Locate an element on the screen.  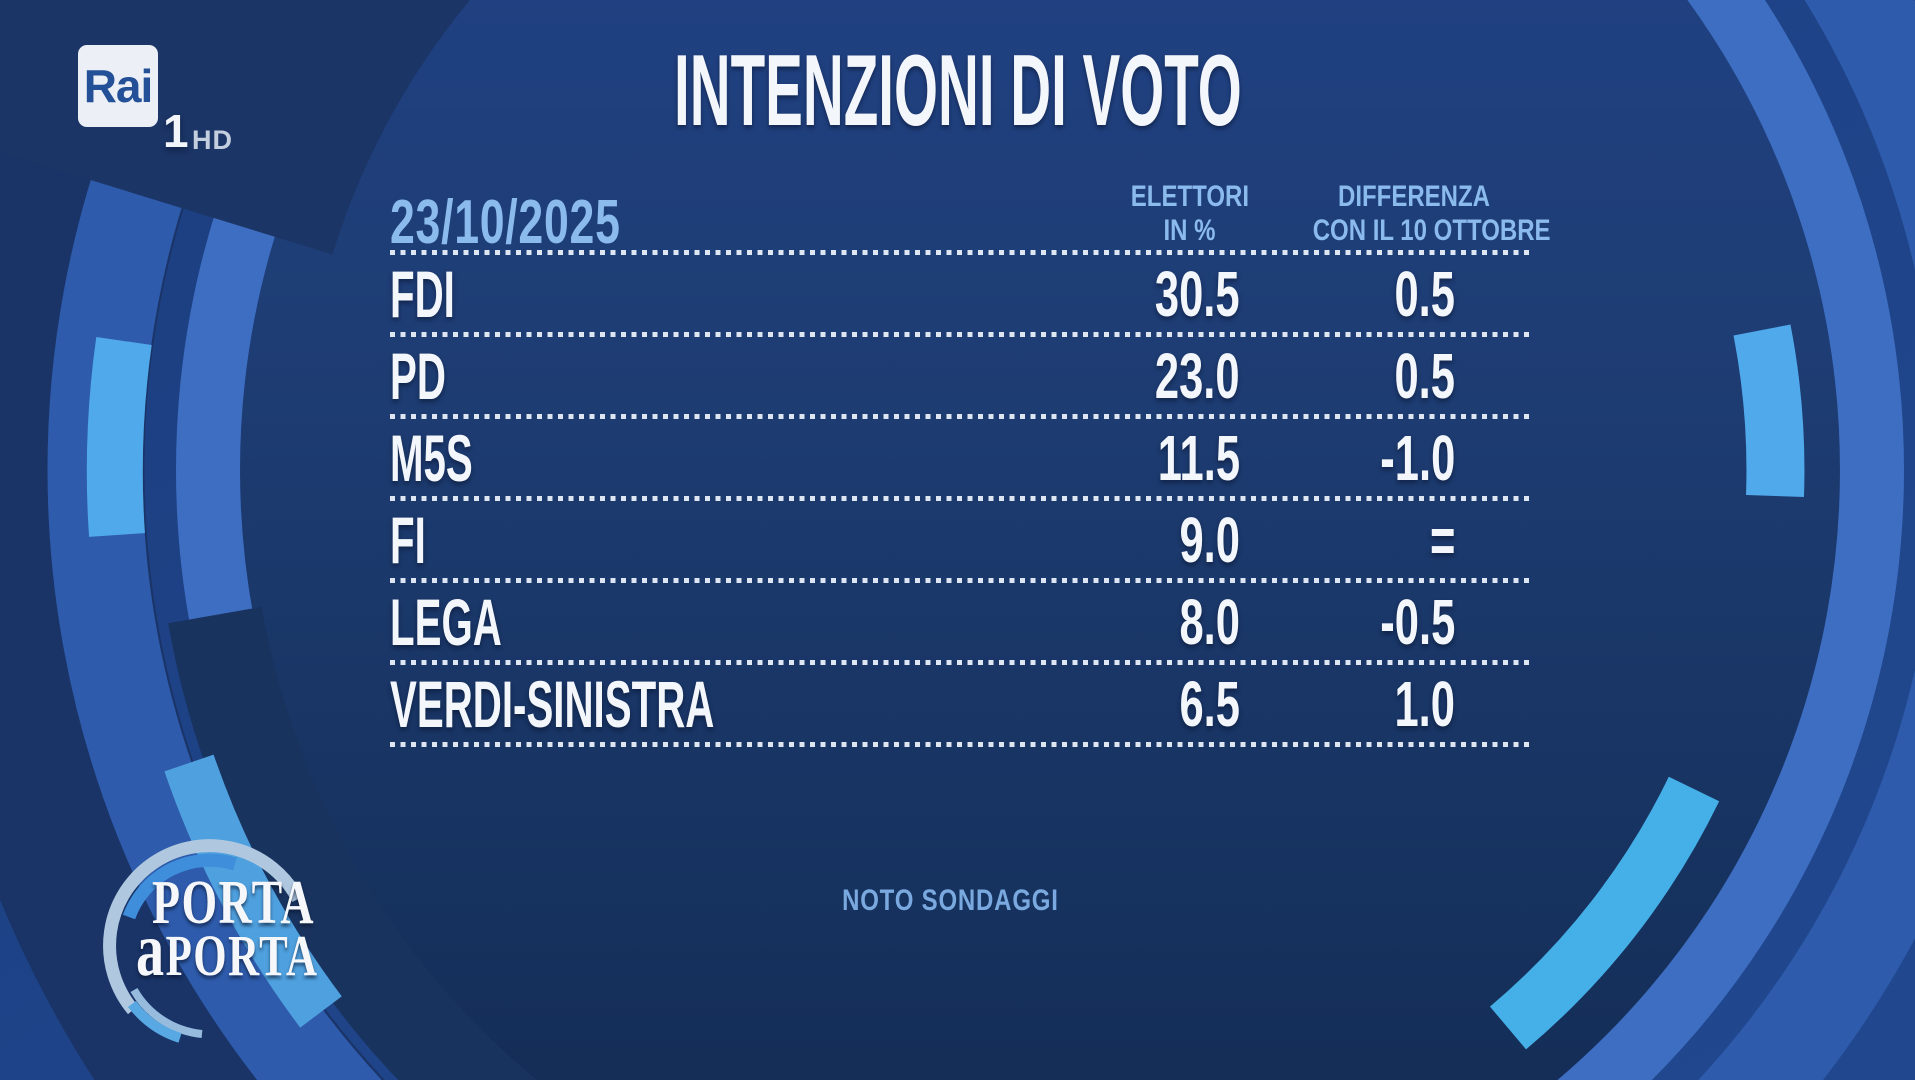
table-row: PD 23.0 0.5 is located at coordinates (961, 376).